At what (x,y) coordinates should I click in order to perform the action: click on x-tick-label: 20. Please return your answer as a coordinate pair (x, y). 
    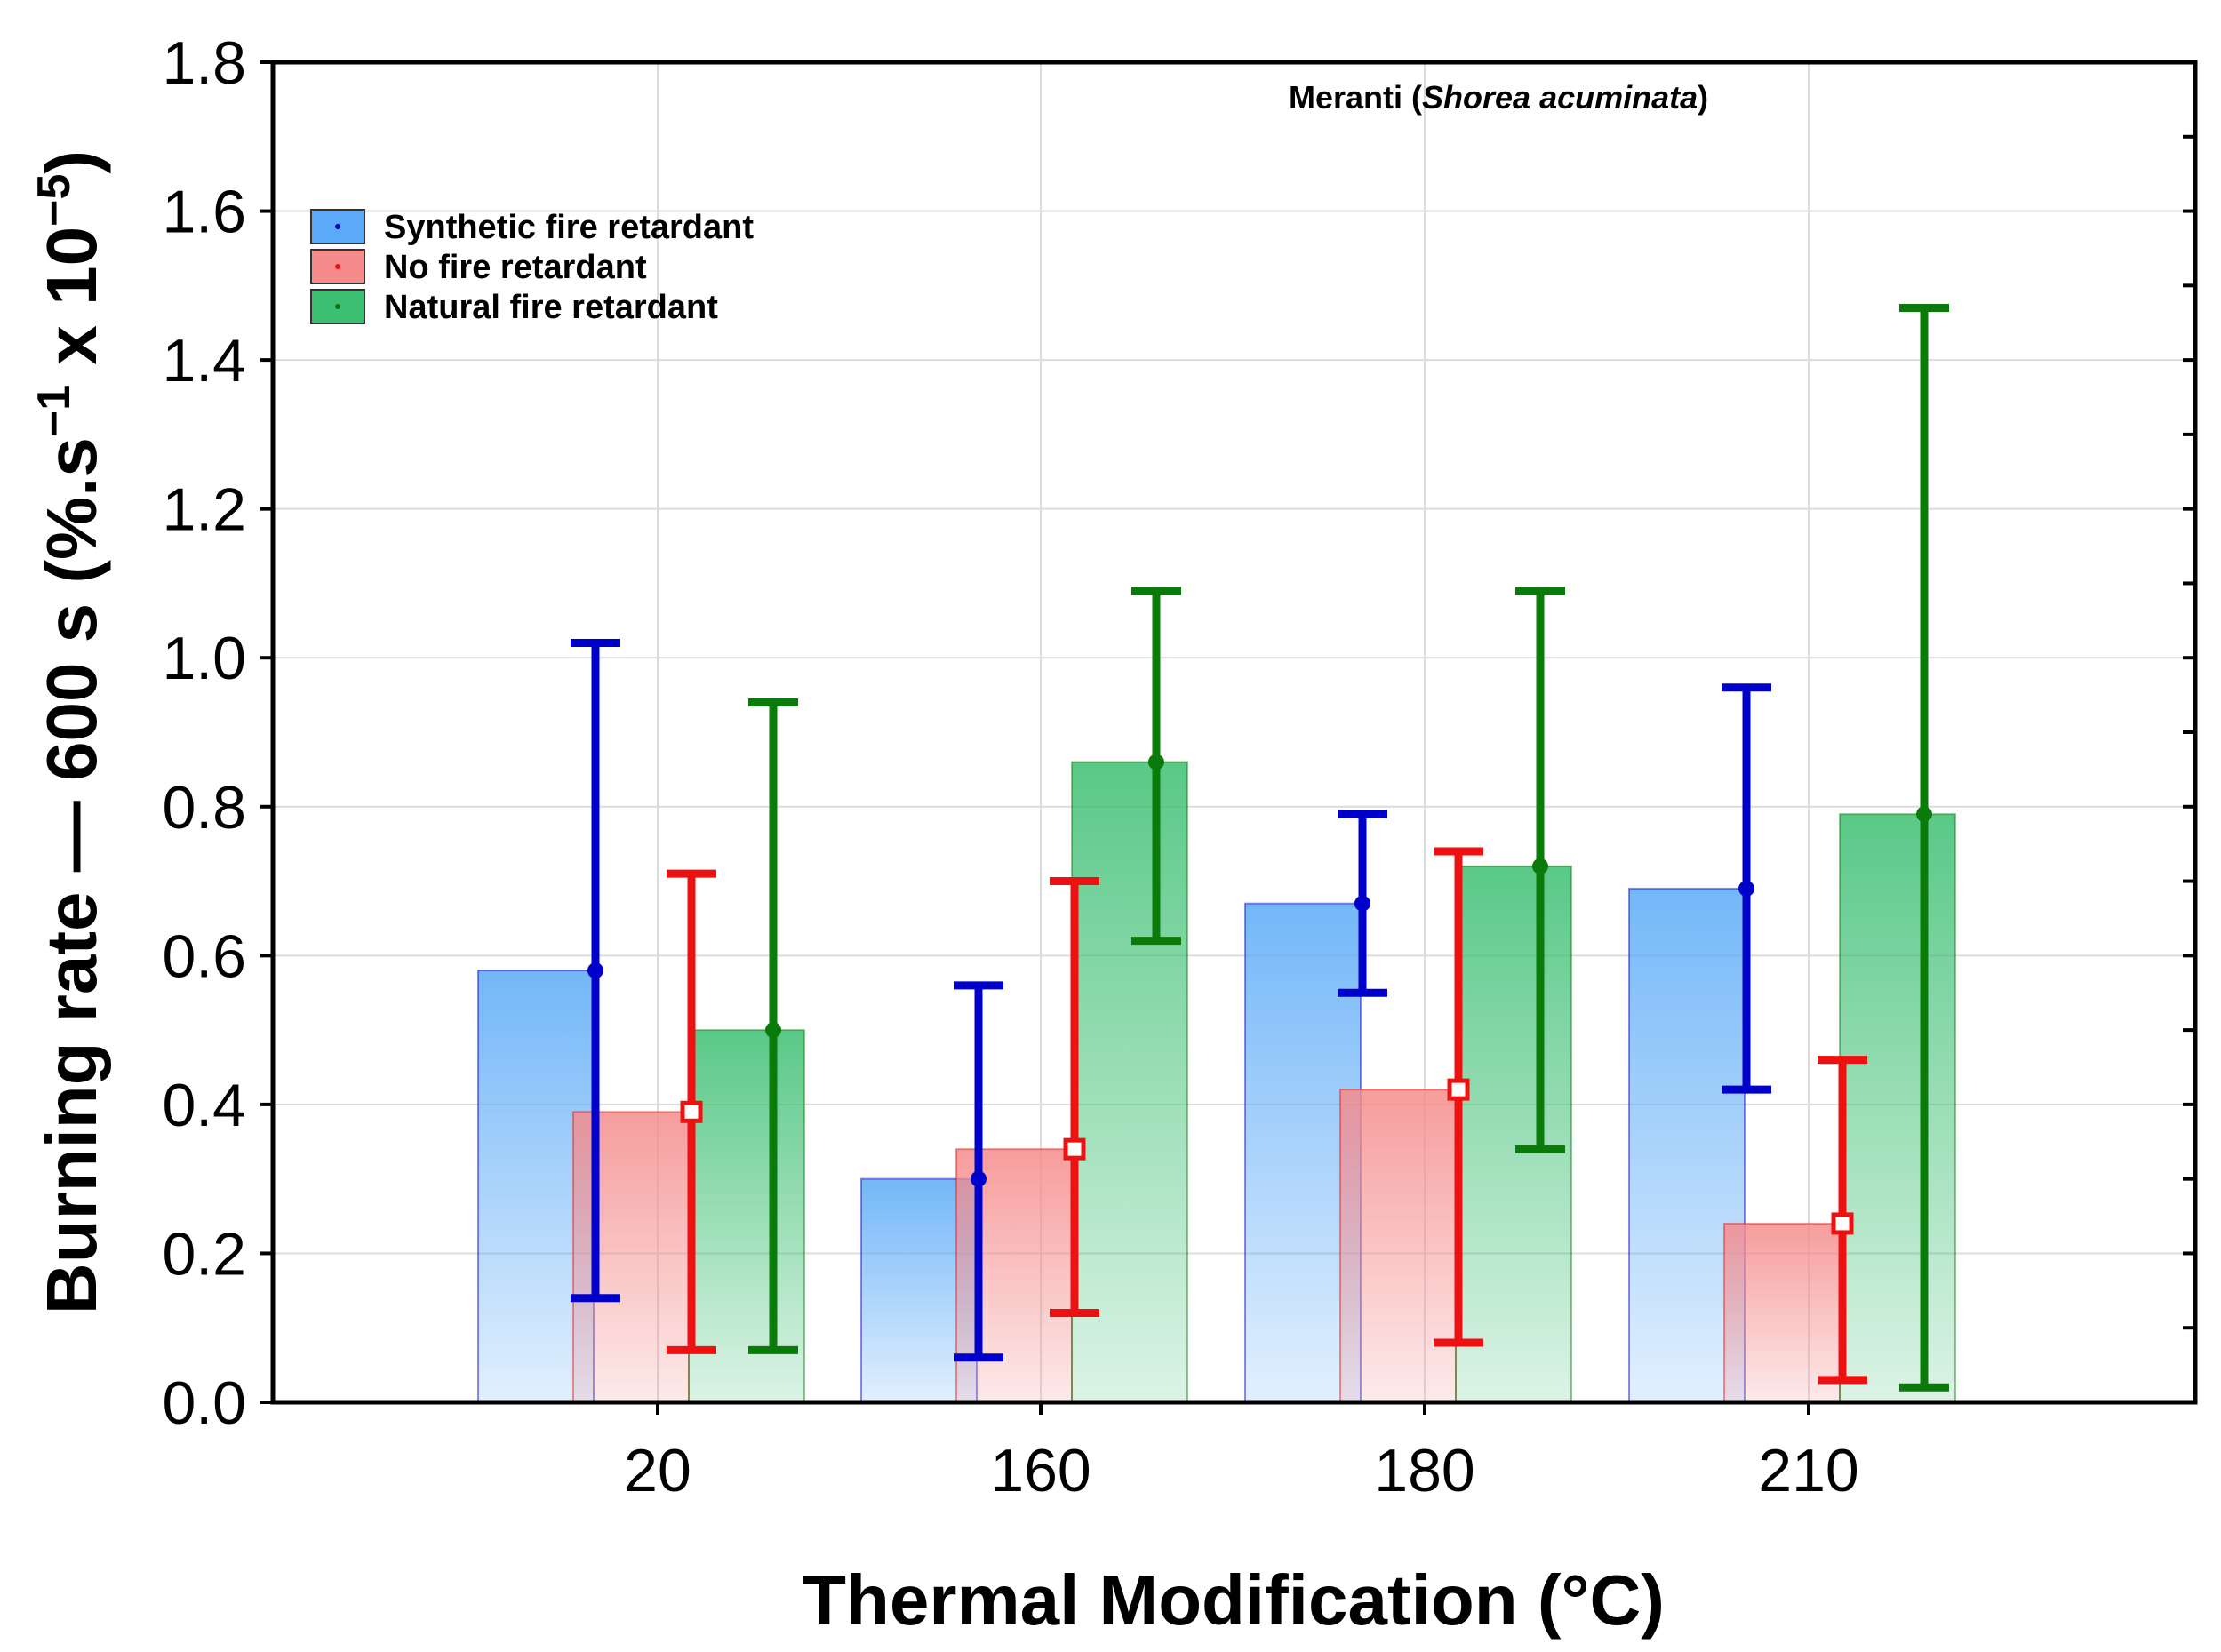
    Looking at the image, I should click on (657, 1470).